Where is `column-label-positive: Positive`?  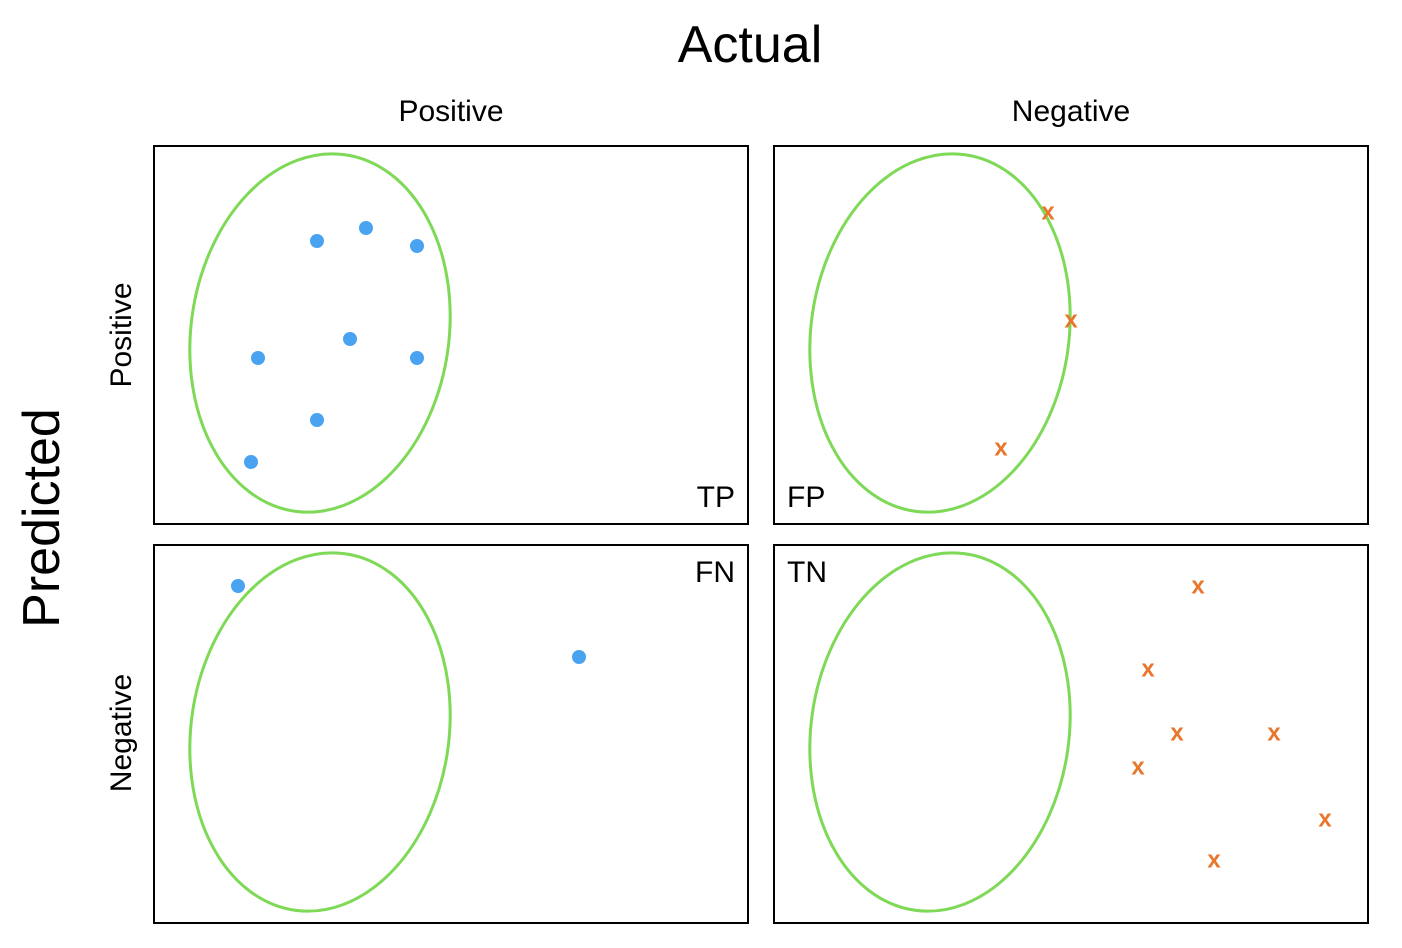
column-label-positive: Positive is located at coordinates (451, 111).